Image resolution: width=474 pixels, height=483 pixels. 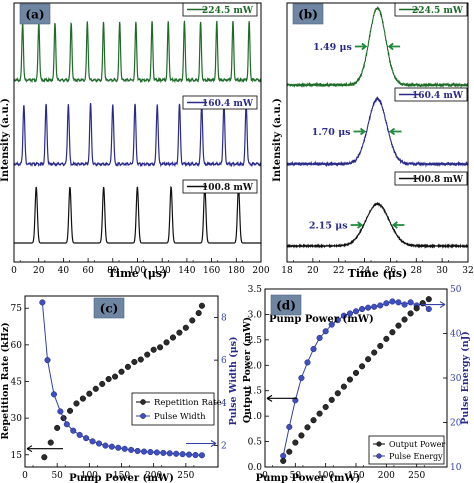 I want to click on y-tick-label: 2.0, so click(x=255, y=366).